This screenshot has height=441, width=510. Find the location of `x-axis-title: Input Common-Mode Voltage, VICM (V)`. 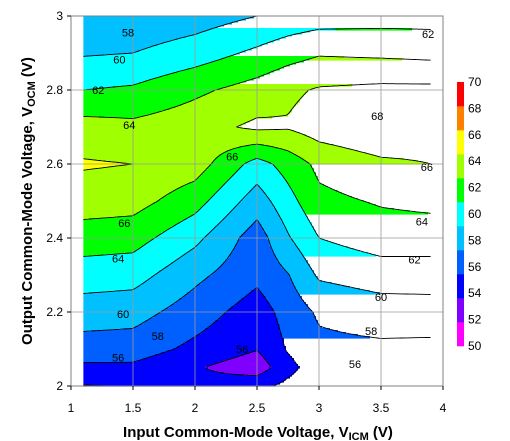

x-axis-title: Input Common-Mode Voltage, VICM (V) is located at coordinates (258, 432).